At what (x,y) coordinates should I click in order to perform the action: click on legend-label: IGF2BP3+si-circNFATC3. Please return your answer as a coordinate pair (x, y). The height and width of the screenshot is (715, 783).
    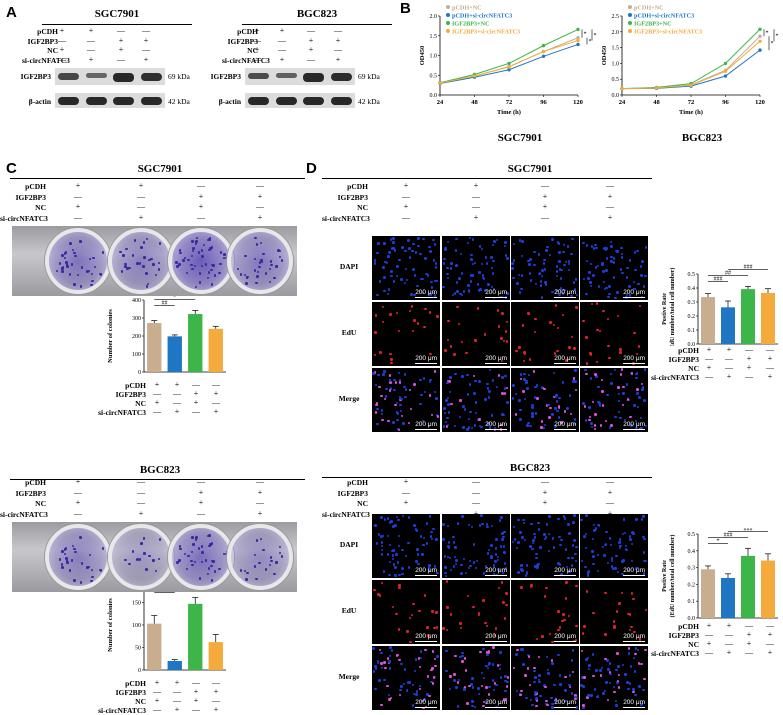
    Looking at the image, I should click on (486, 32).